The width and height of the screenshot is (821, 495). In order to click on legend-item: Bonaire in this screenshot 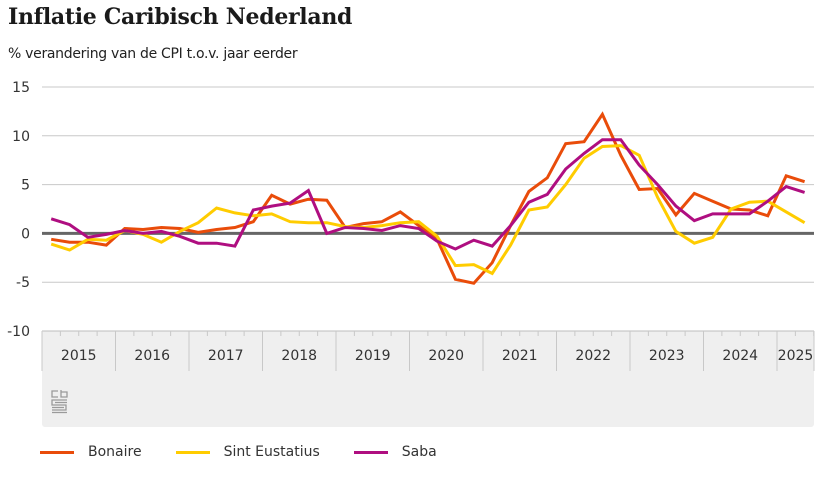, I will do `click(91, 452)`.